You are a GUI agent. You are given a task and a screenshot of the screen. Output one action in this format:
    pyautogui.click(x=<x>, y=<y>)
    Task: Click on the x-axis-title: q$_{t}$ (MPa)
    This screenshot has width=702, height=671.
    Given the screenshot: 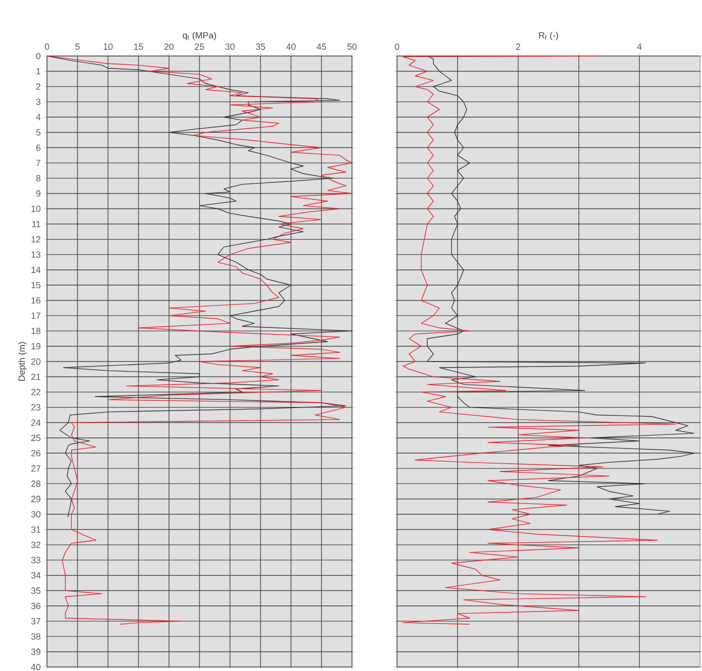 What is the action you would take?
    pyautogui.click(x=199, y=36)
    